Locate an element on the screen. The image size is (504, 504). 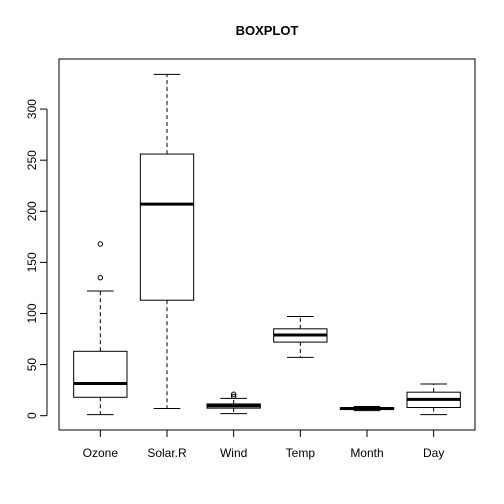
x-tick-label: Month is located at coordinates (366, 453).